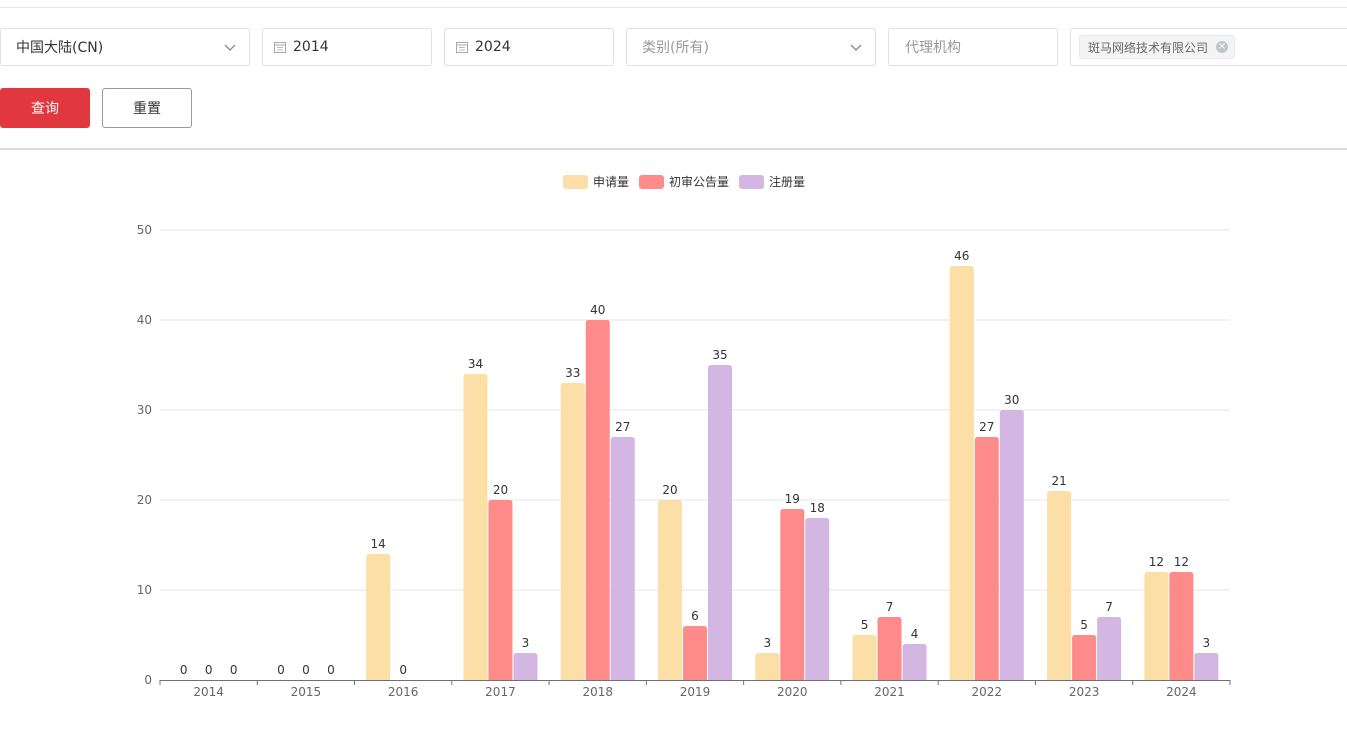 This screenshot has height=730, width=1347. Describe the element at coordinates (403, 692) in the screenshot. I see `x-tick-label: 2016` at that location.